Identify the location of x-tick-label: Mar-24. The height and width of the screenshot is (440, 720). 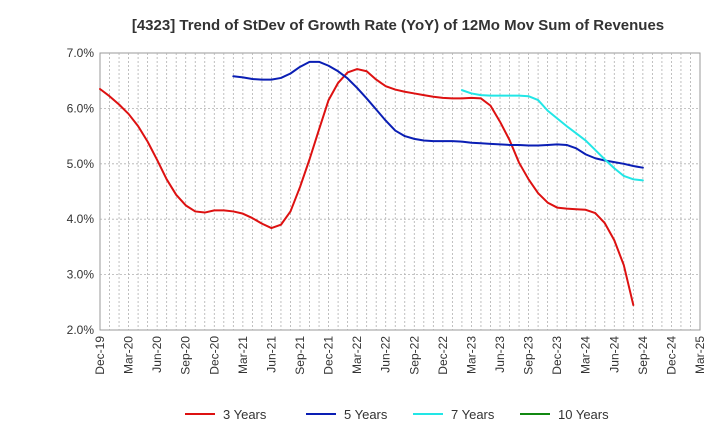
(586, 355).